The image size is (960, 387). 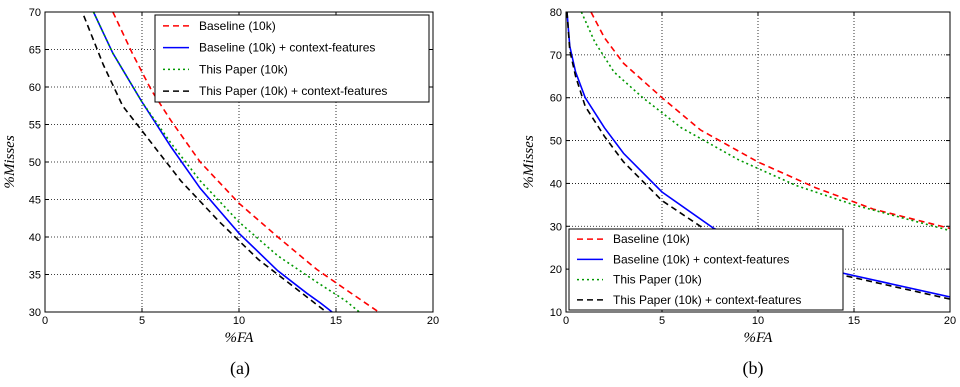 I want to click on y-tick-label: 55, so click(x=35, y=126).